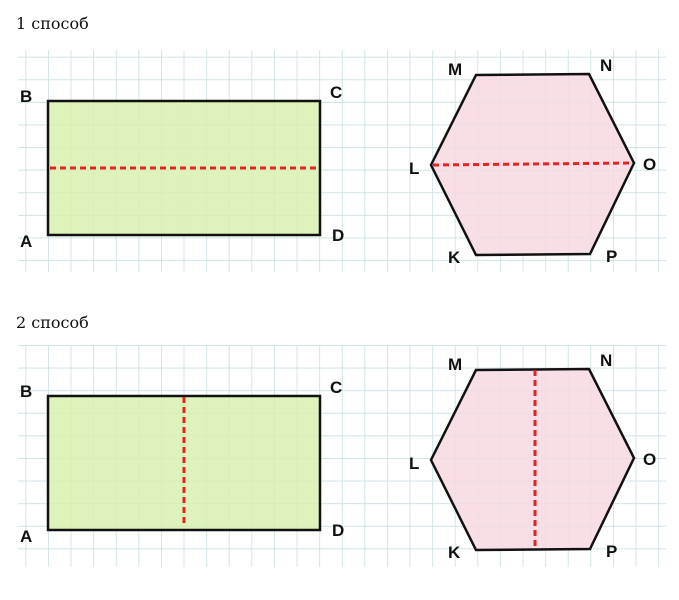 The width and height of the screenshot is (679, 600). Describe the element at coordinates (52, 322) in the screenshot. I see `section-2-title: 2 способ` at that location.